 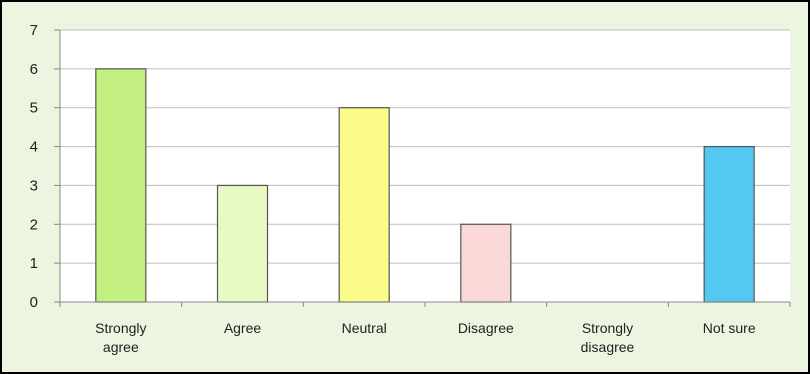 I want to click on y-tick-label: 1, so click(x=34, y=263).